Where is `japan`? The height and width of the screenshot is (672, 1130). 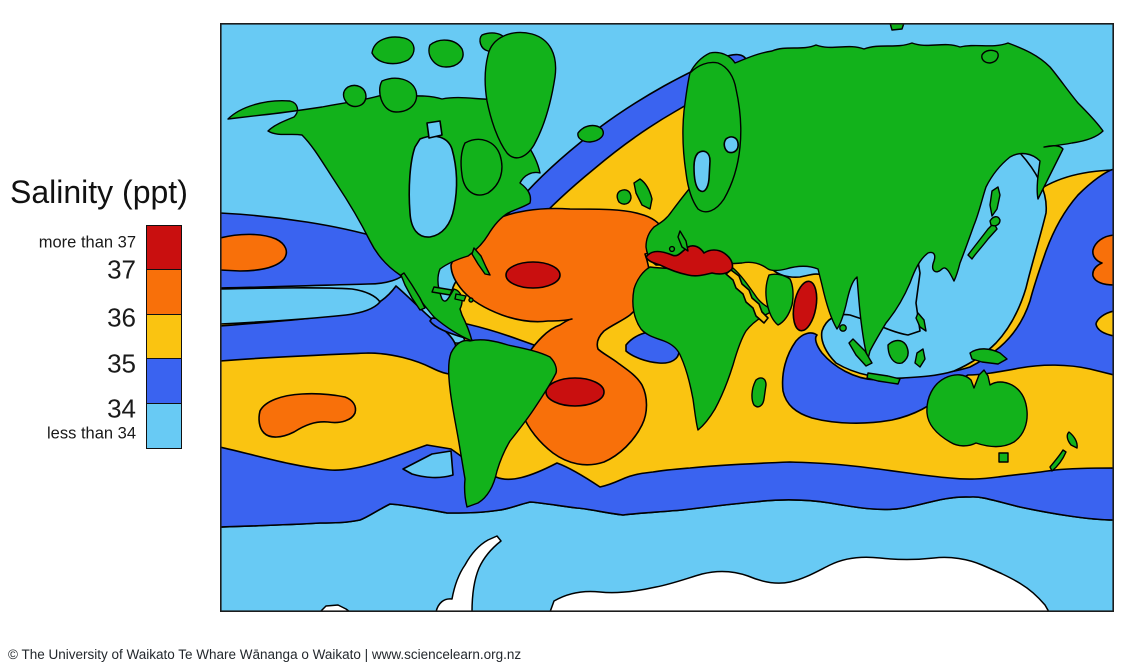
japan is located at coordinates (982, 241).